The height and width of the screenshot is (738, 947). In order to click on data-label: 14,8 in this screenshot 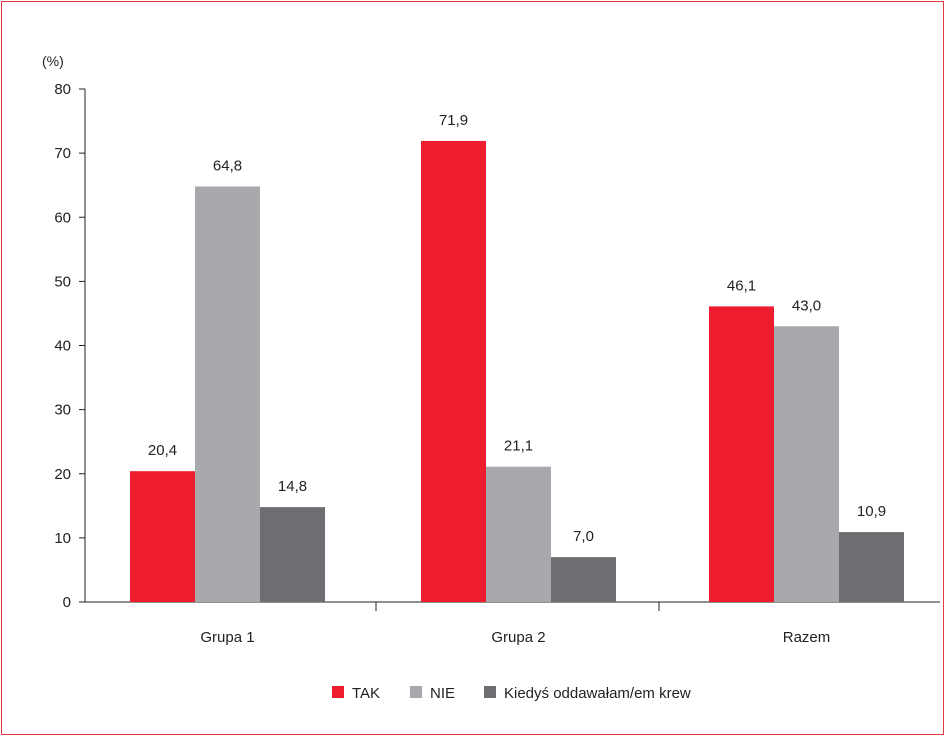, I will do `click(292, 486)`.